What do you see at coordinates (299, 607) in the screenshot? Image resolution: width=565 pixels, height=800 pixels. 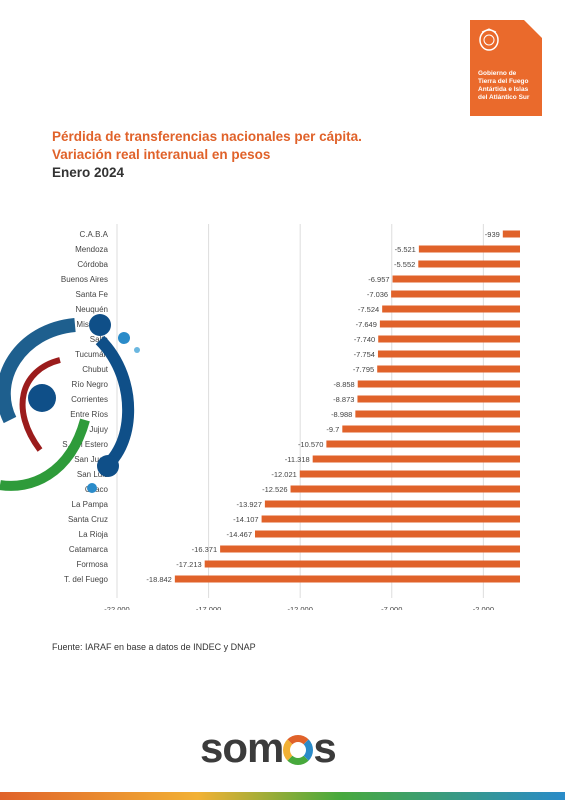 I see `x-tick-label: -12.000` at bounding box center [299, 607].